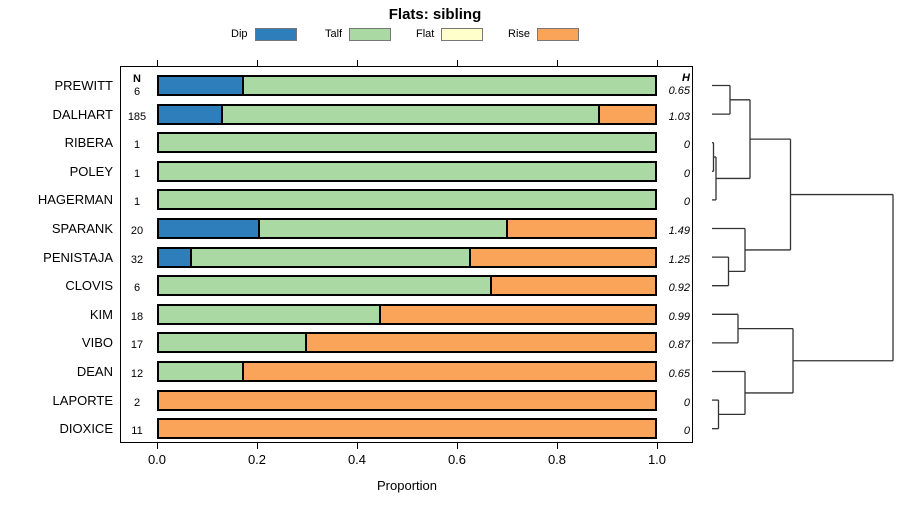 This screenshot has height=520, width=900. What do you see at coordinates (137, 231) in the screenshot?
I see `n-value: 20` at bounding box center [137, 231].